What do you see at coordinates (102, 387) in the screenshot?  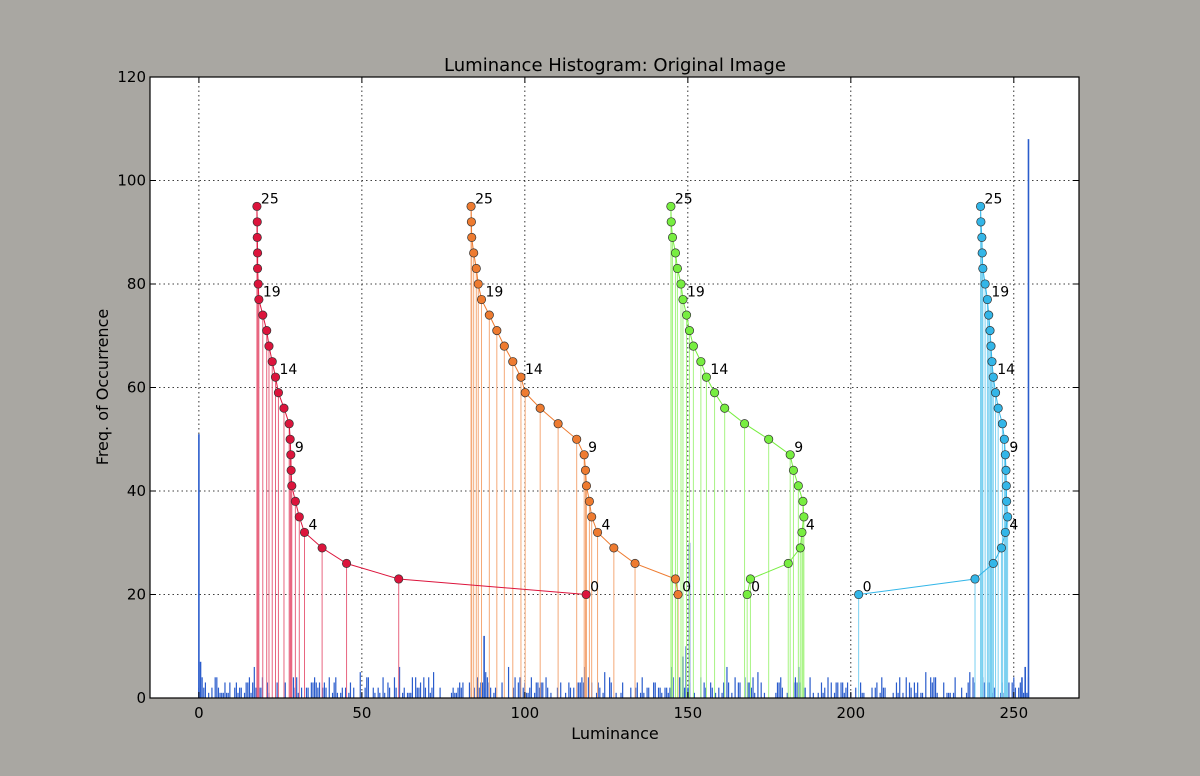 I see `y-axis-label: Freq. of Occurrence` at bounding box center [102, 387].